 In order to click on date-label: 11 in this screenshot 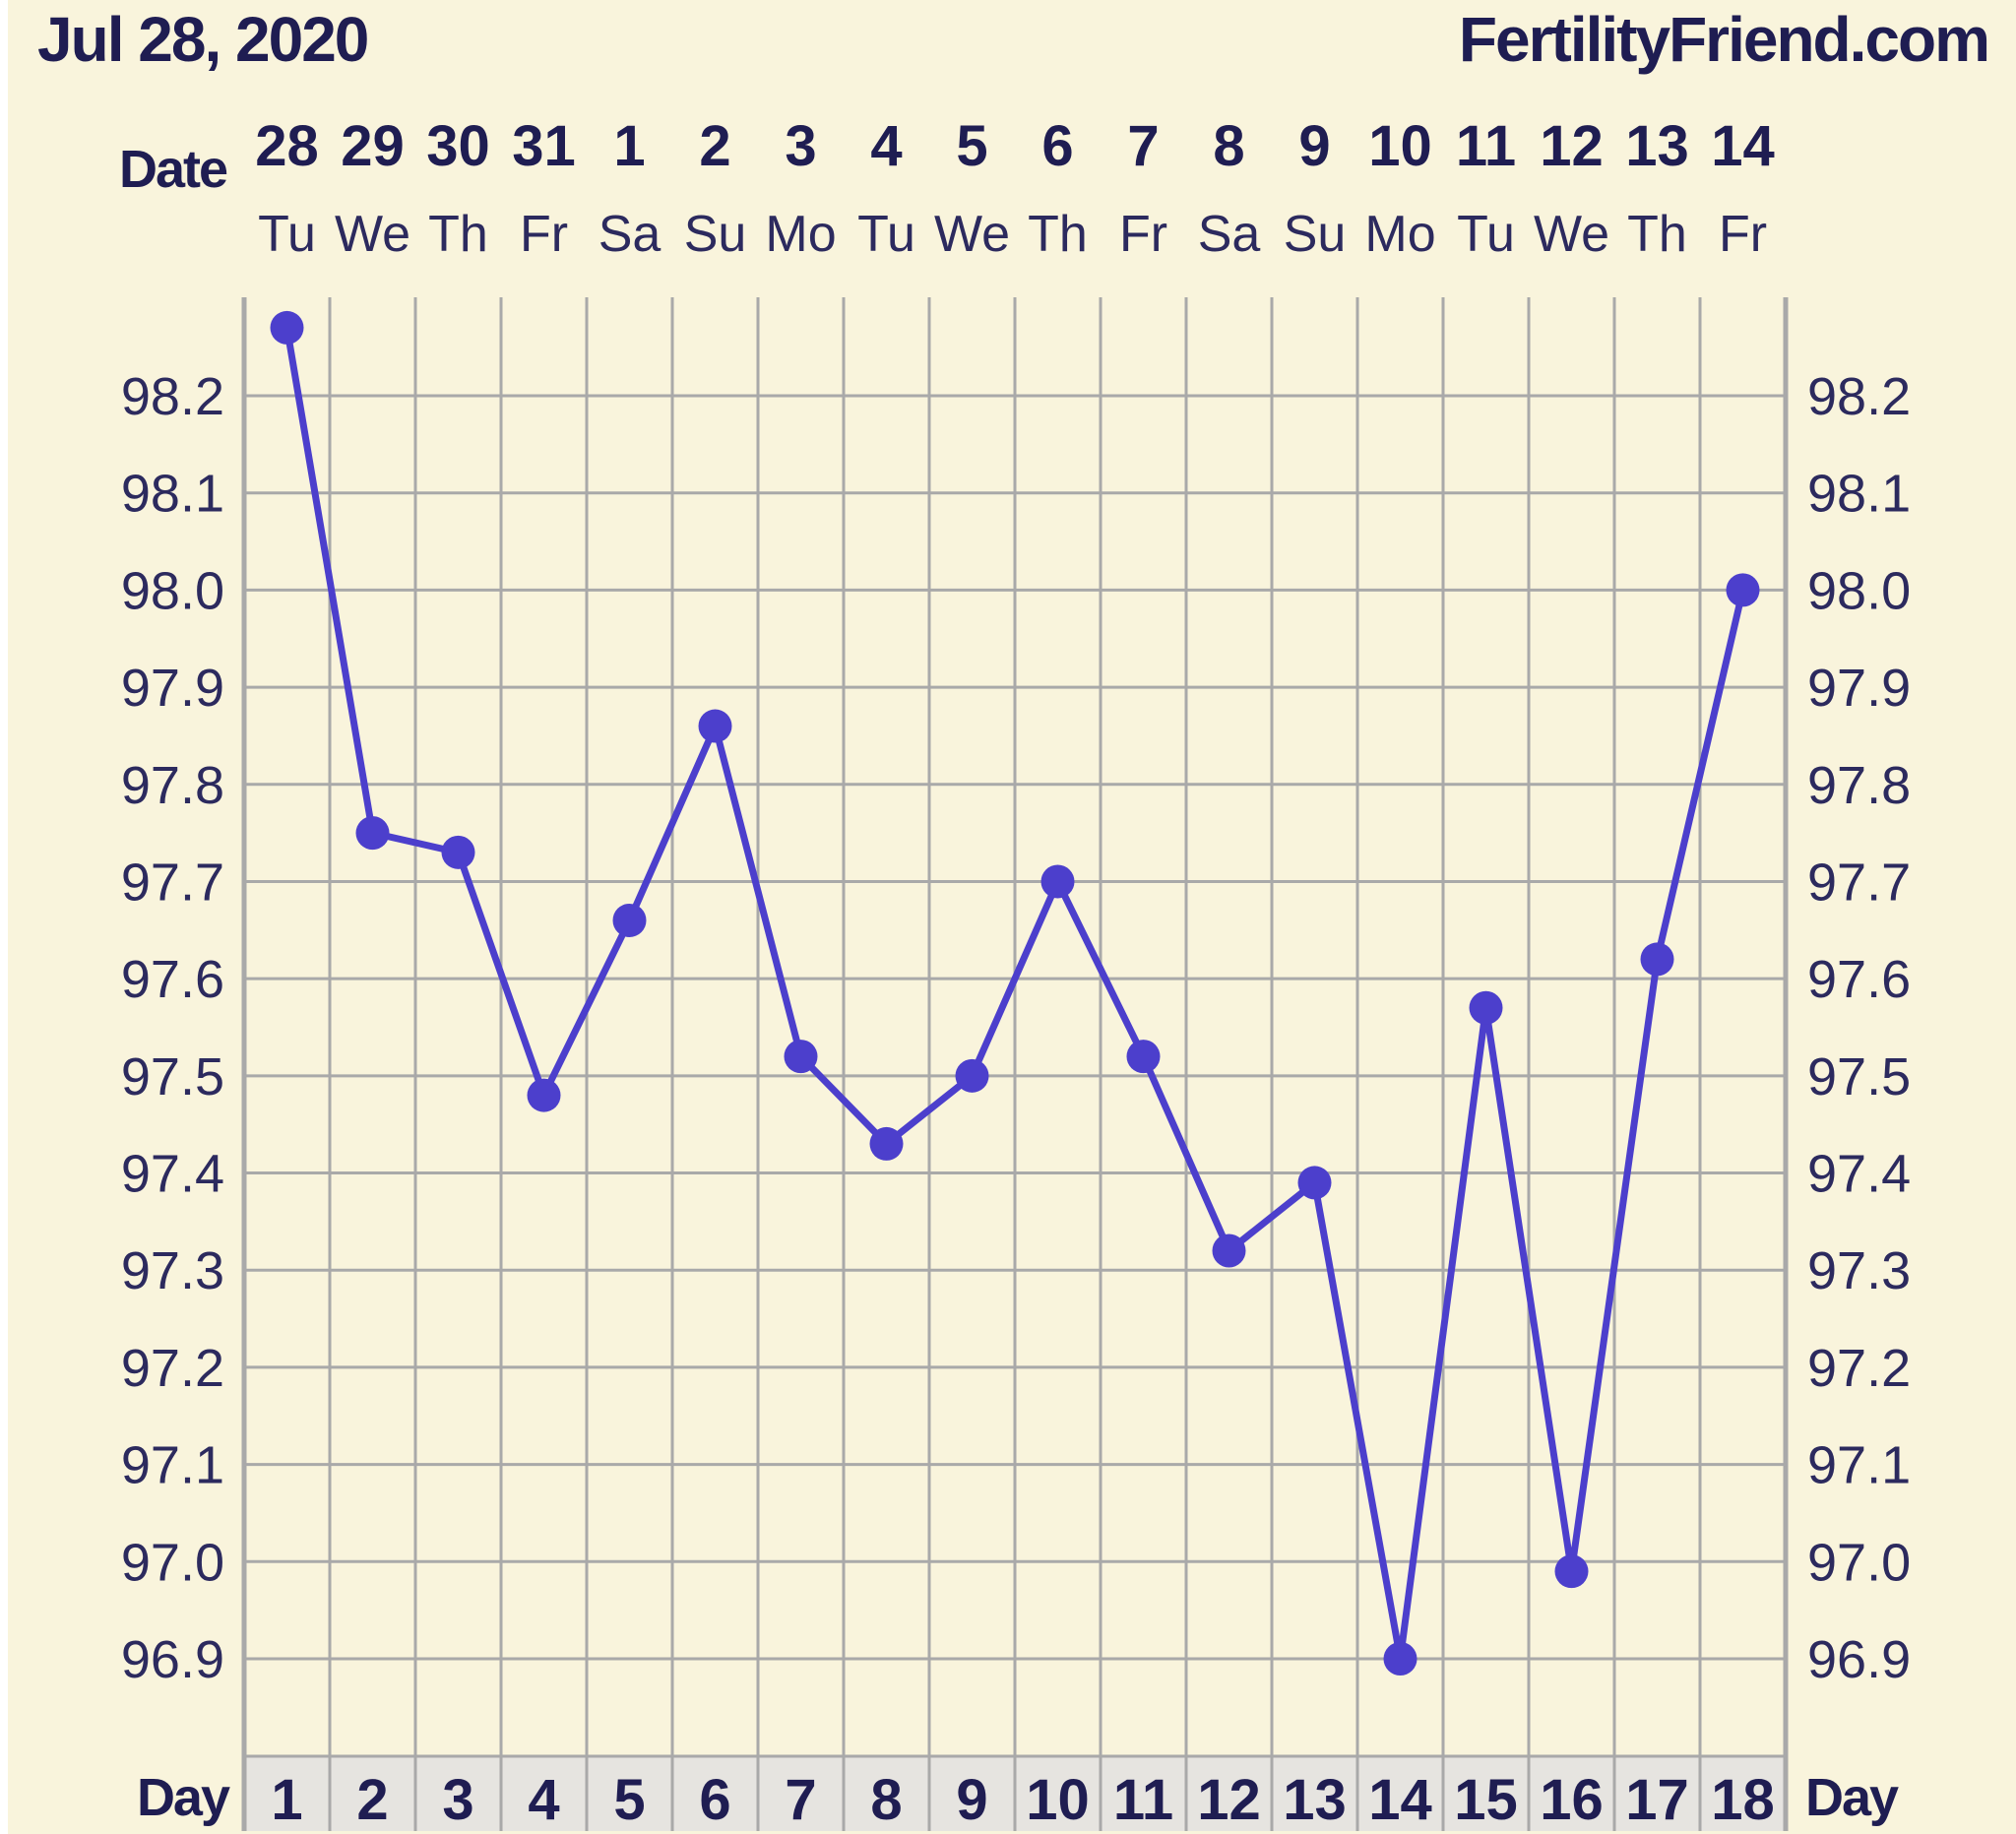, I will do `click(1486, 146)`.